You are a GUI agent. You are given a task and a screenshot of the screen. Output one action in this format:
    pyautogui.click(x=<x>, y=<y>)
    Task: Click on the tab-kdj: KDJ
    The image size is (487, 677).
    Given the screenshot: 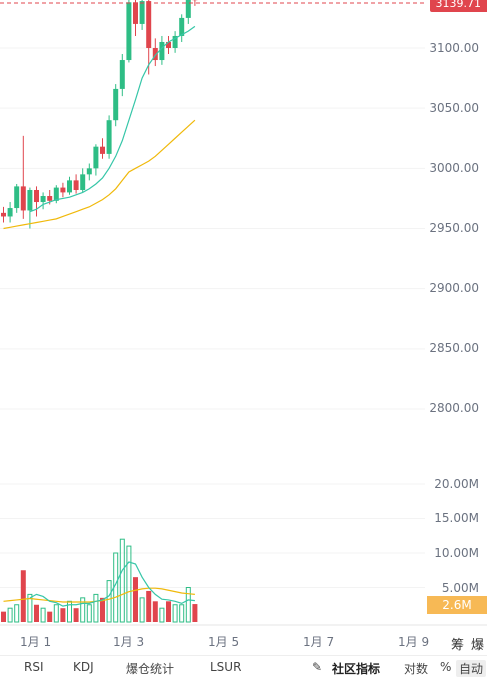 What is the action you would take?
    pyautogui.click(x=83, y=667)
    